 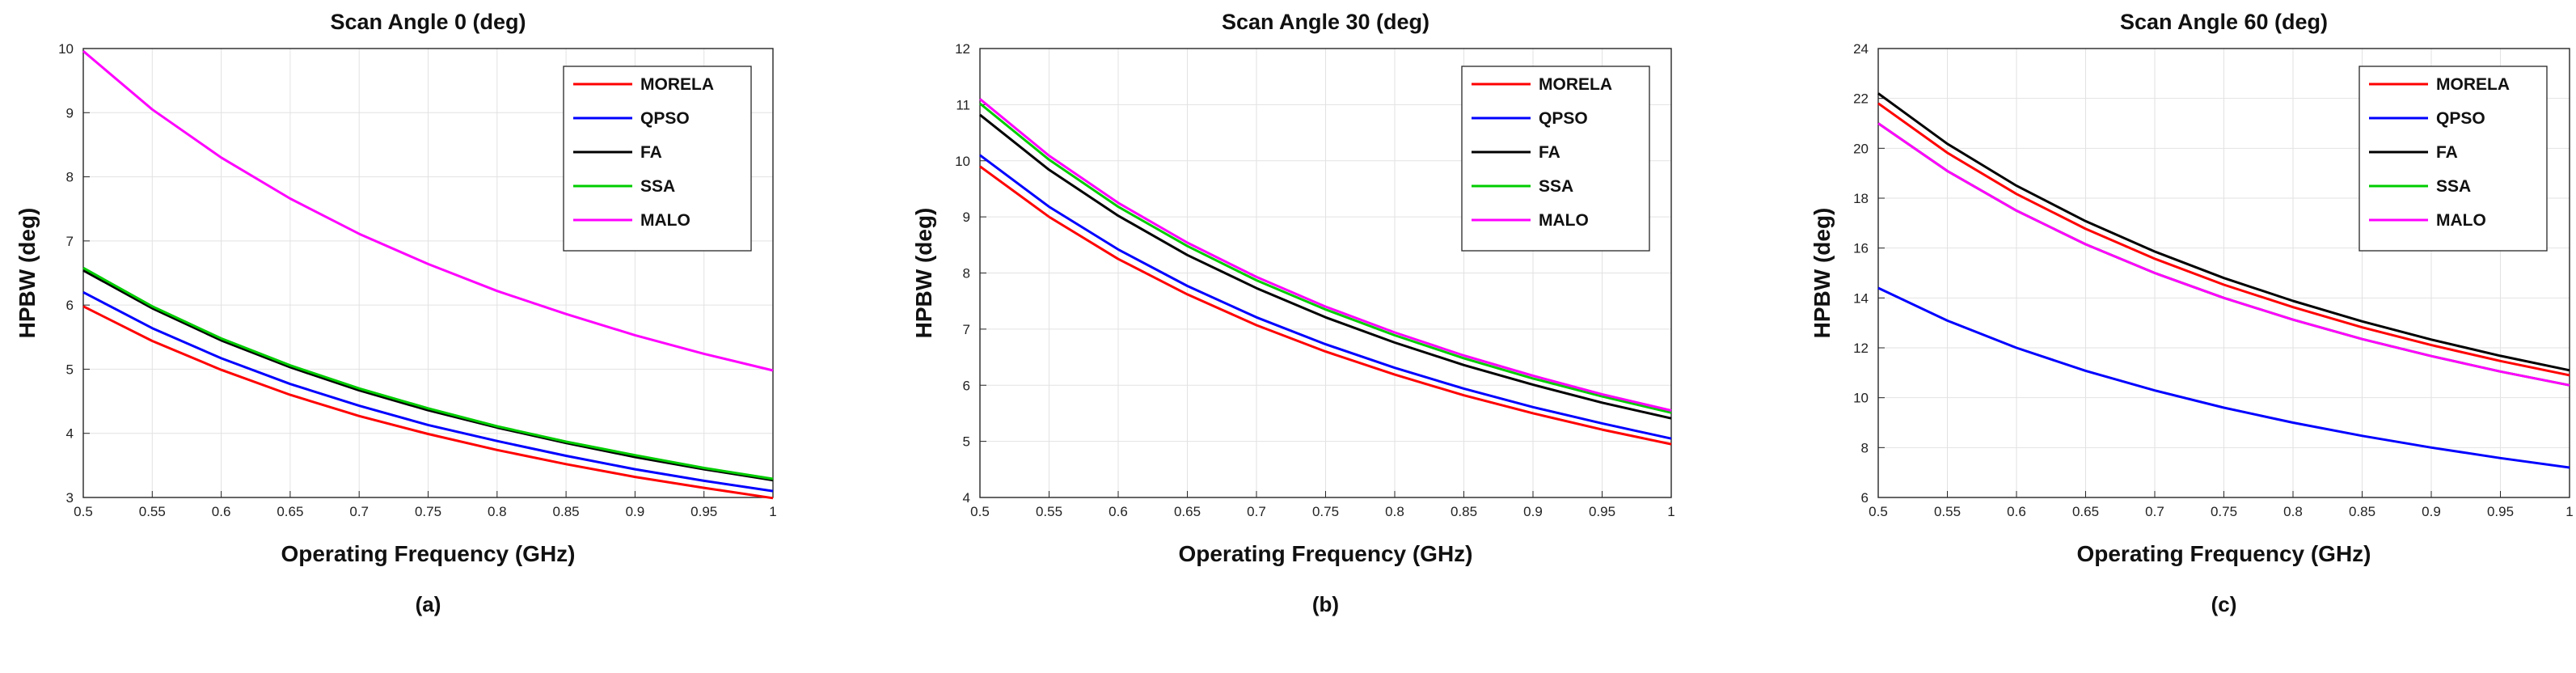 I want to click on y-tick-label: 3, so click(x=70, y=498).